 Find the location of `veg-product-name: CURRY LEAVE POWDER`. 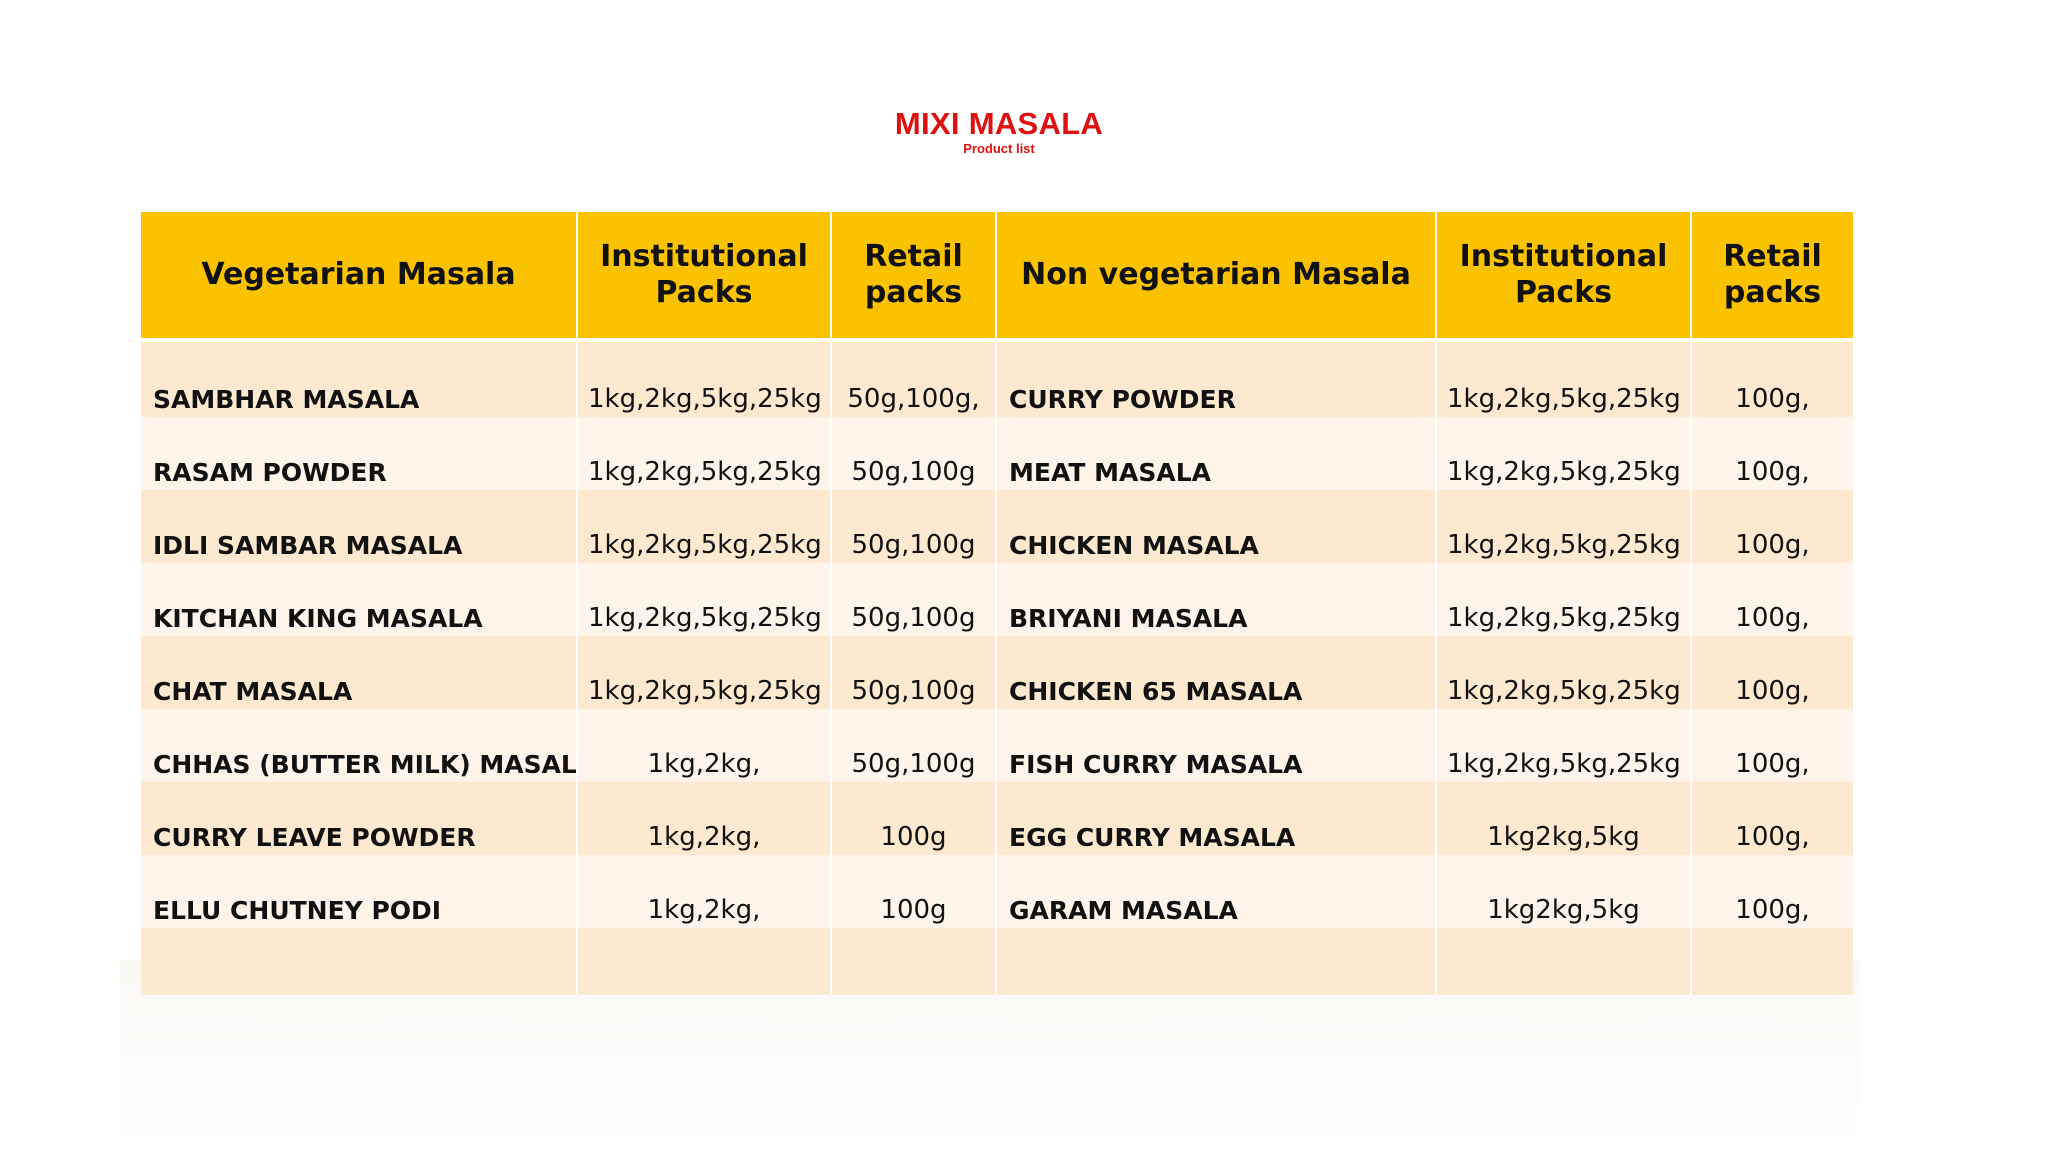

veg-product-name: CURRY LEAVE POWDER is located at coordinates (359, 818).